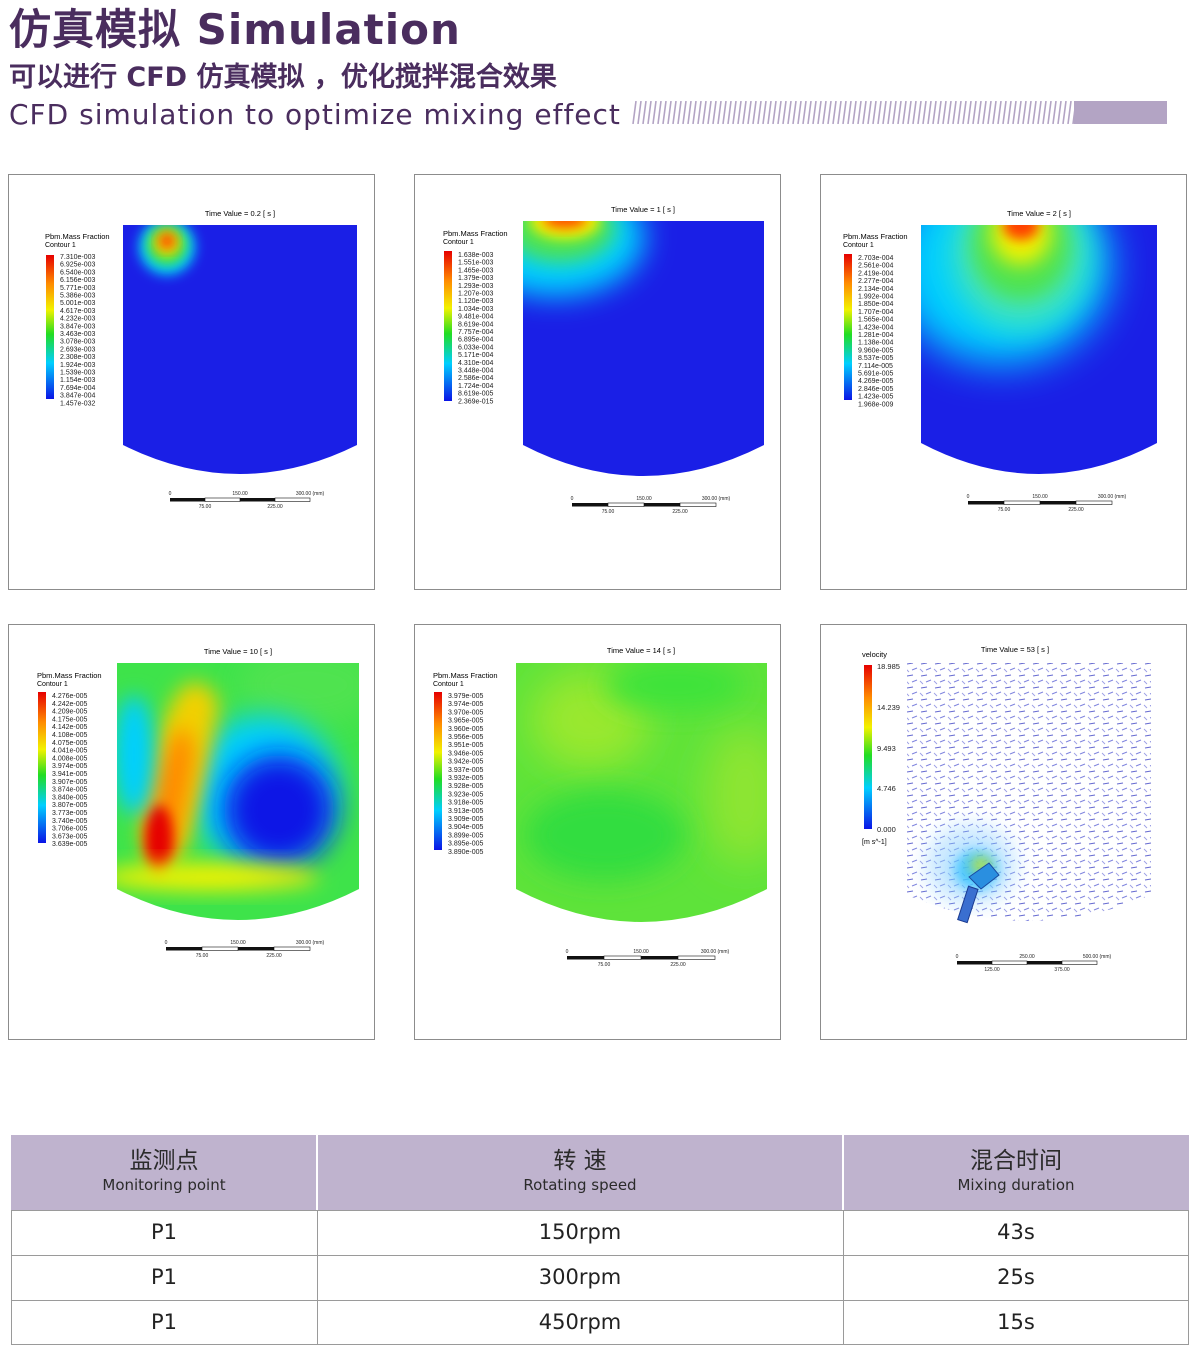 The image size is (1200, 1354). What do you see at coordinates (875, 366) in the screenshot?
I see `legend-value: 7.114e-005` at bounding box center [875, 366].